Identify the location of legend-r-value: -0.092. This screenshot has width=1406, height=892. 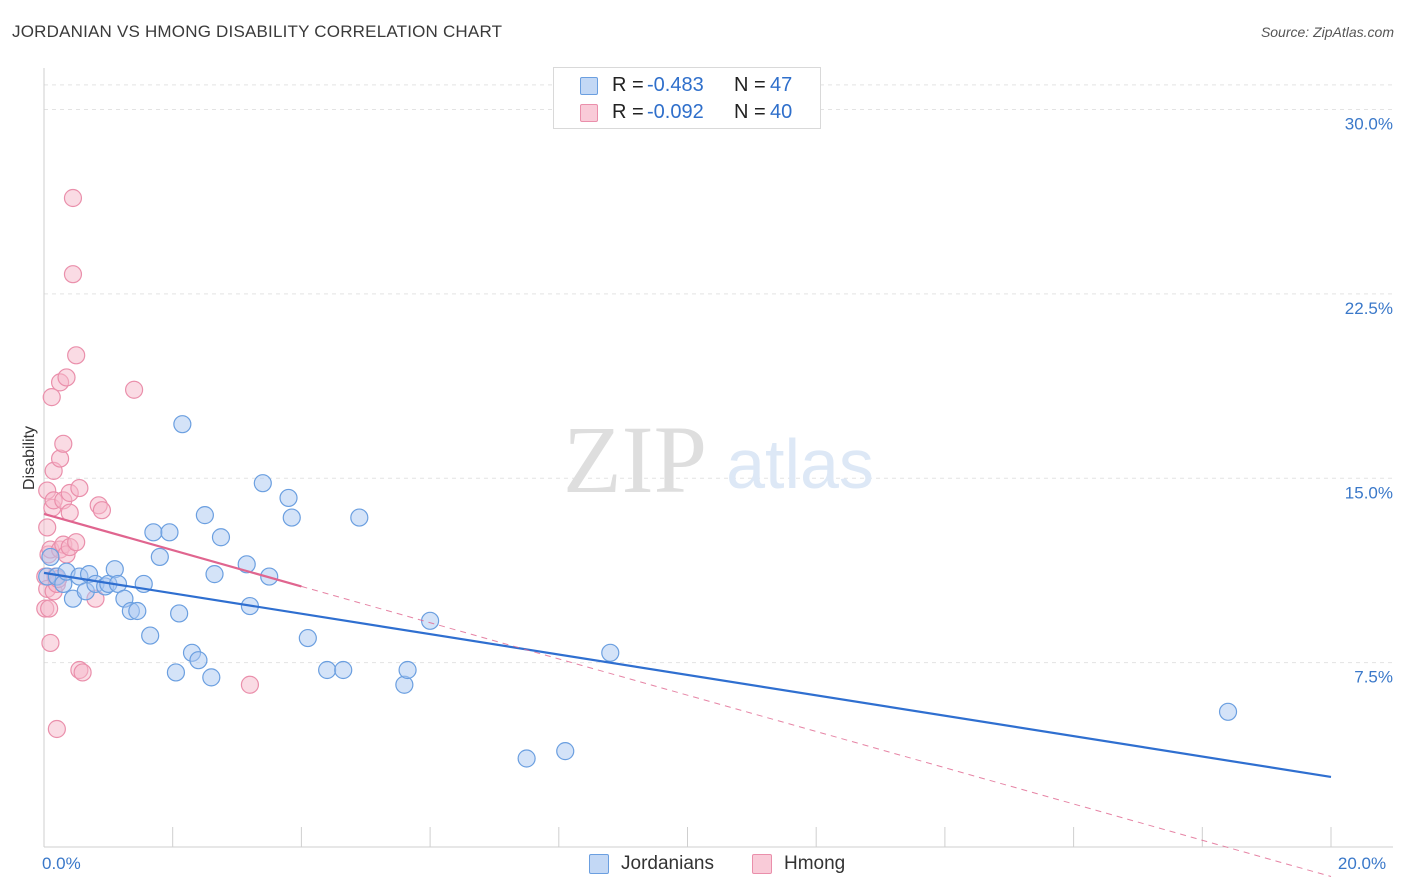
(675, 112).